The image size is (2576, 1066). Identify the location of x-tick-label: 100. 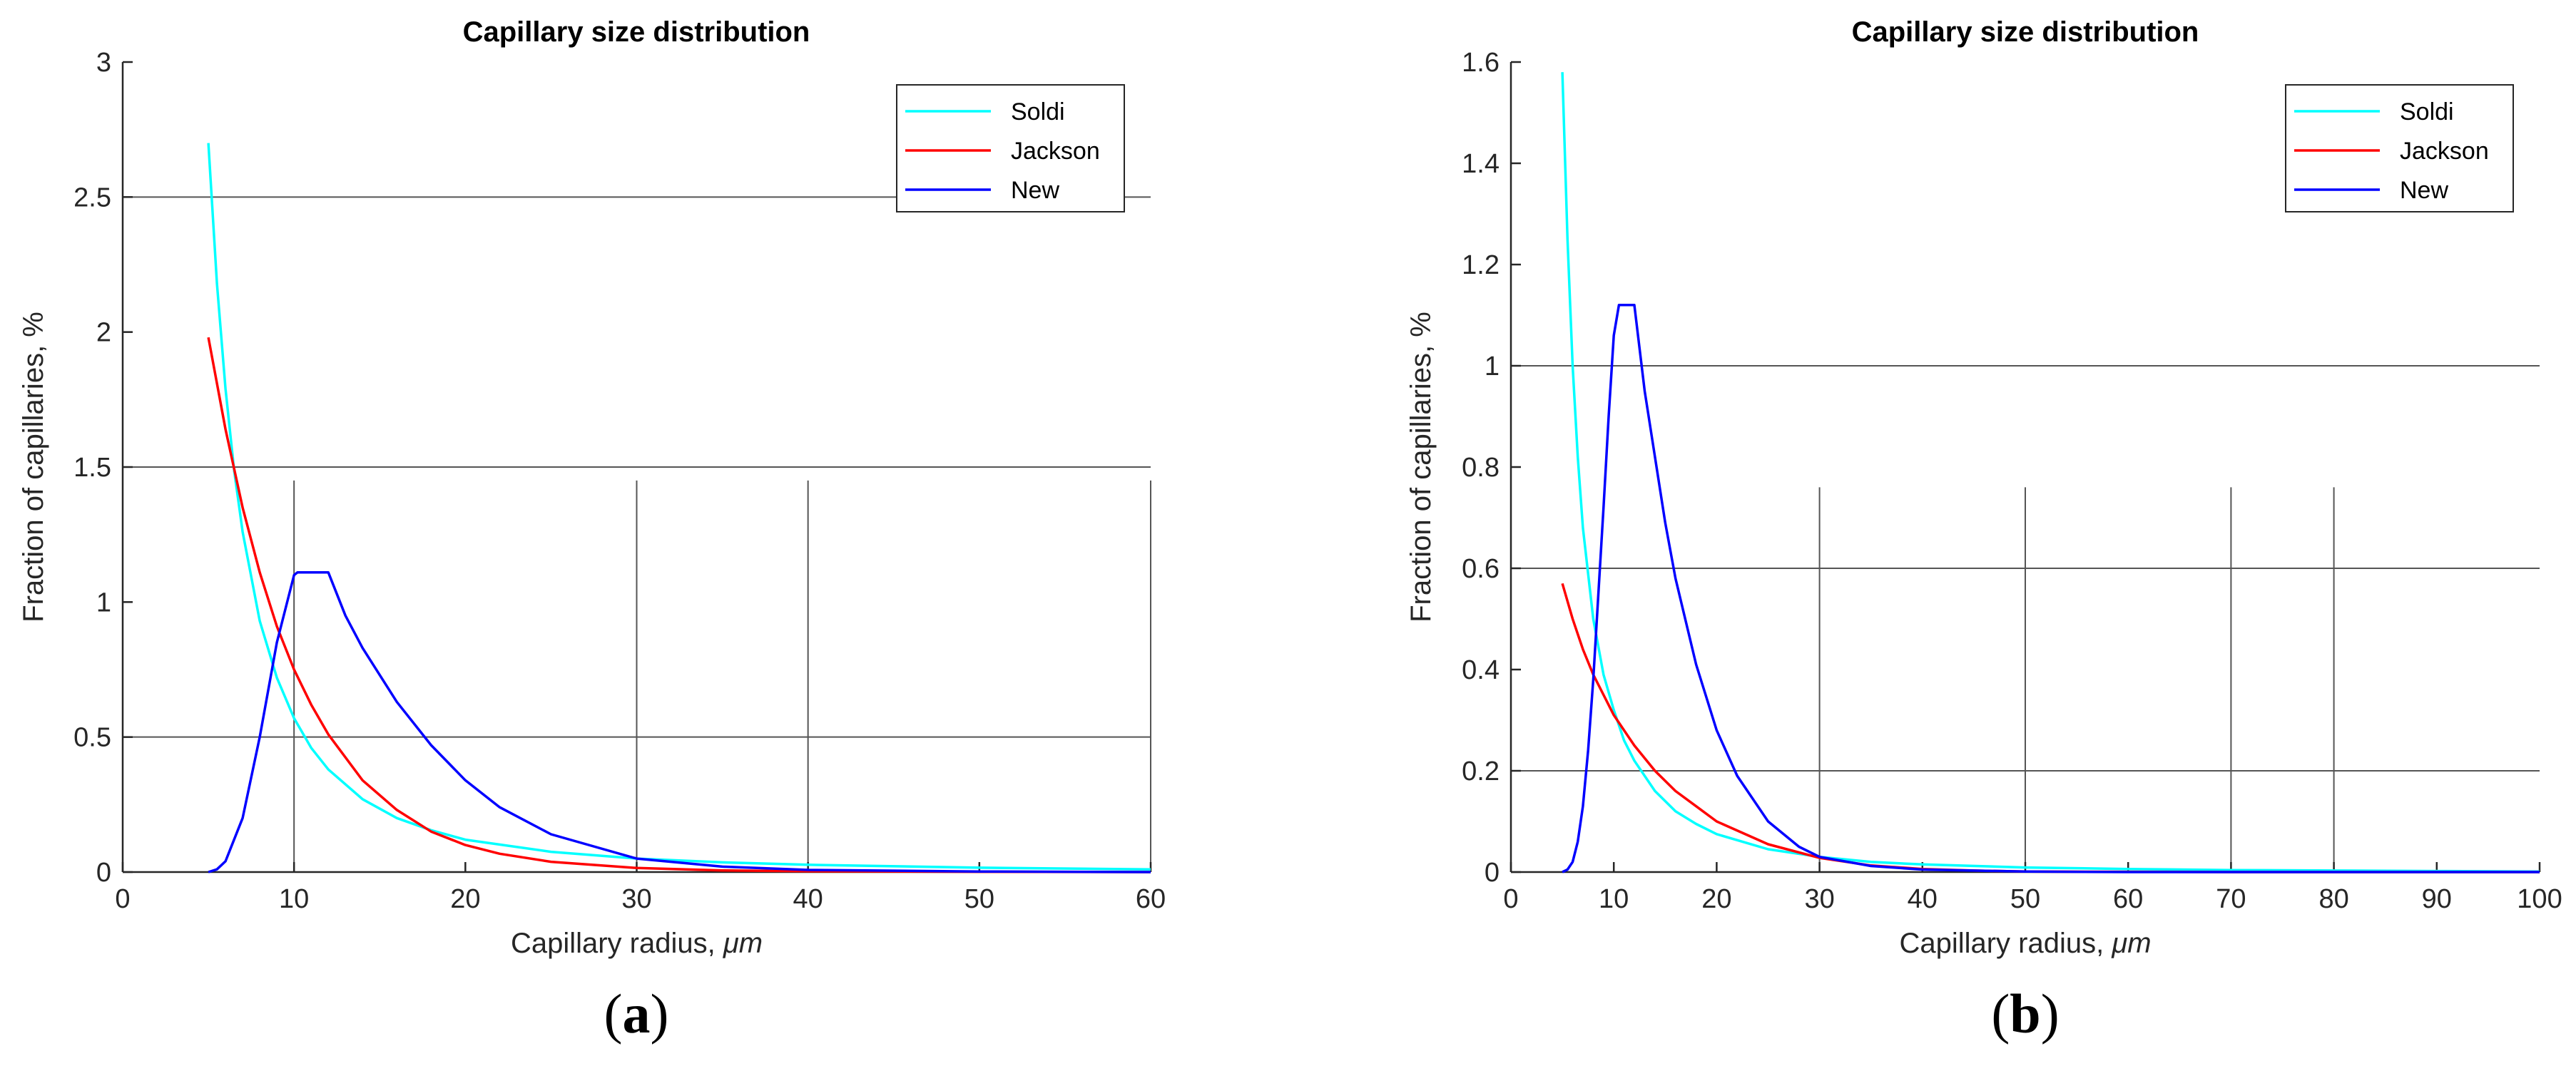
(2539, 899).